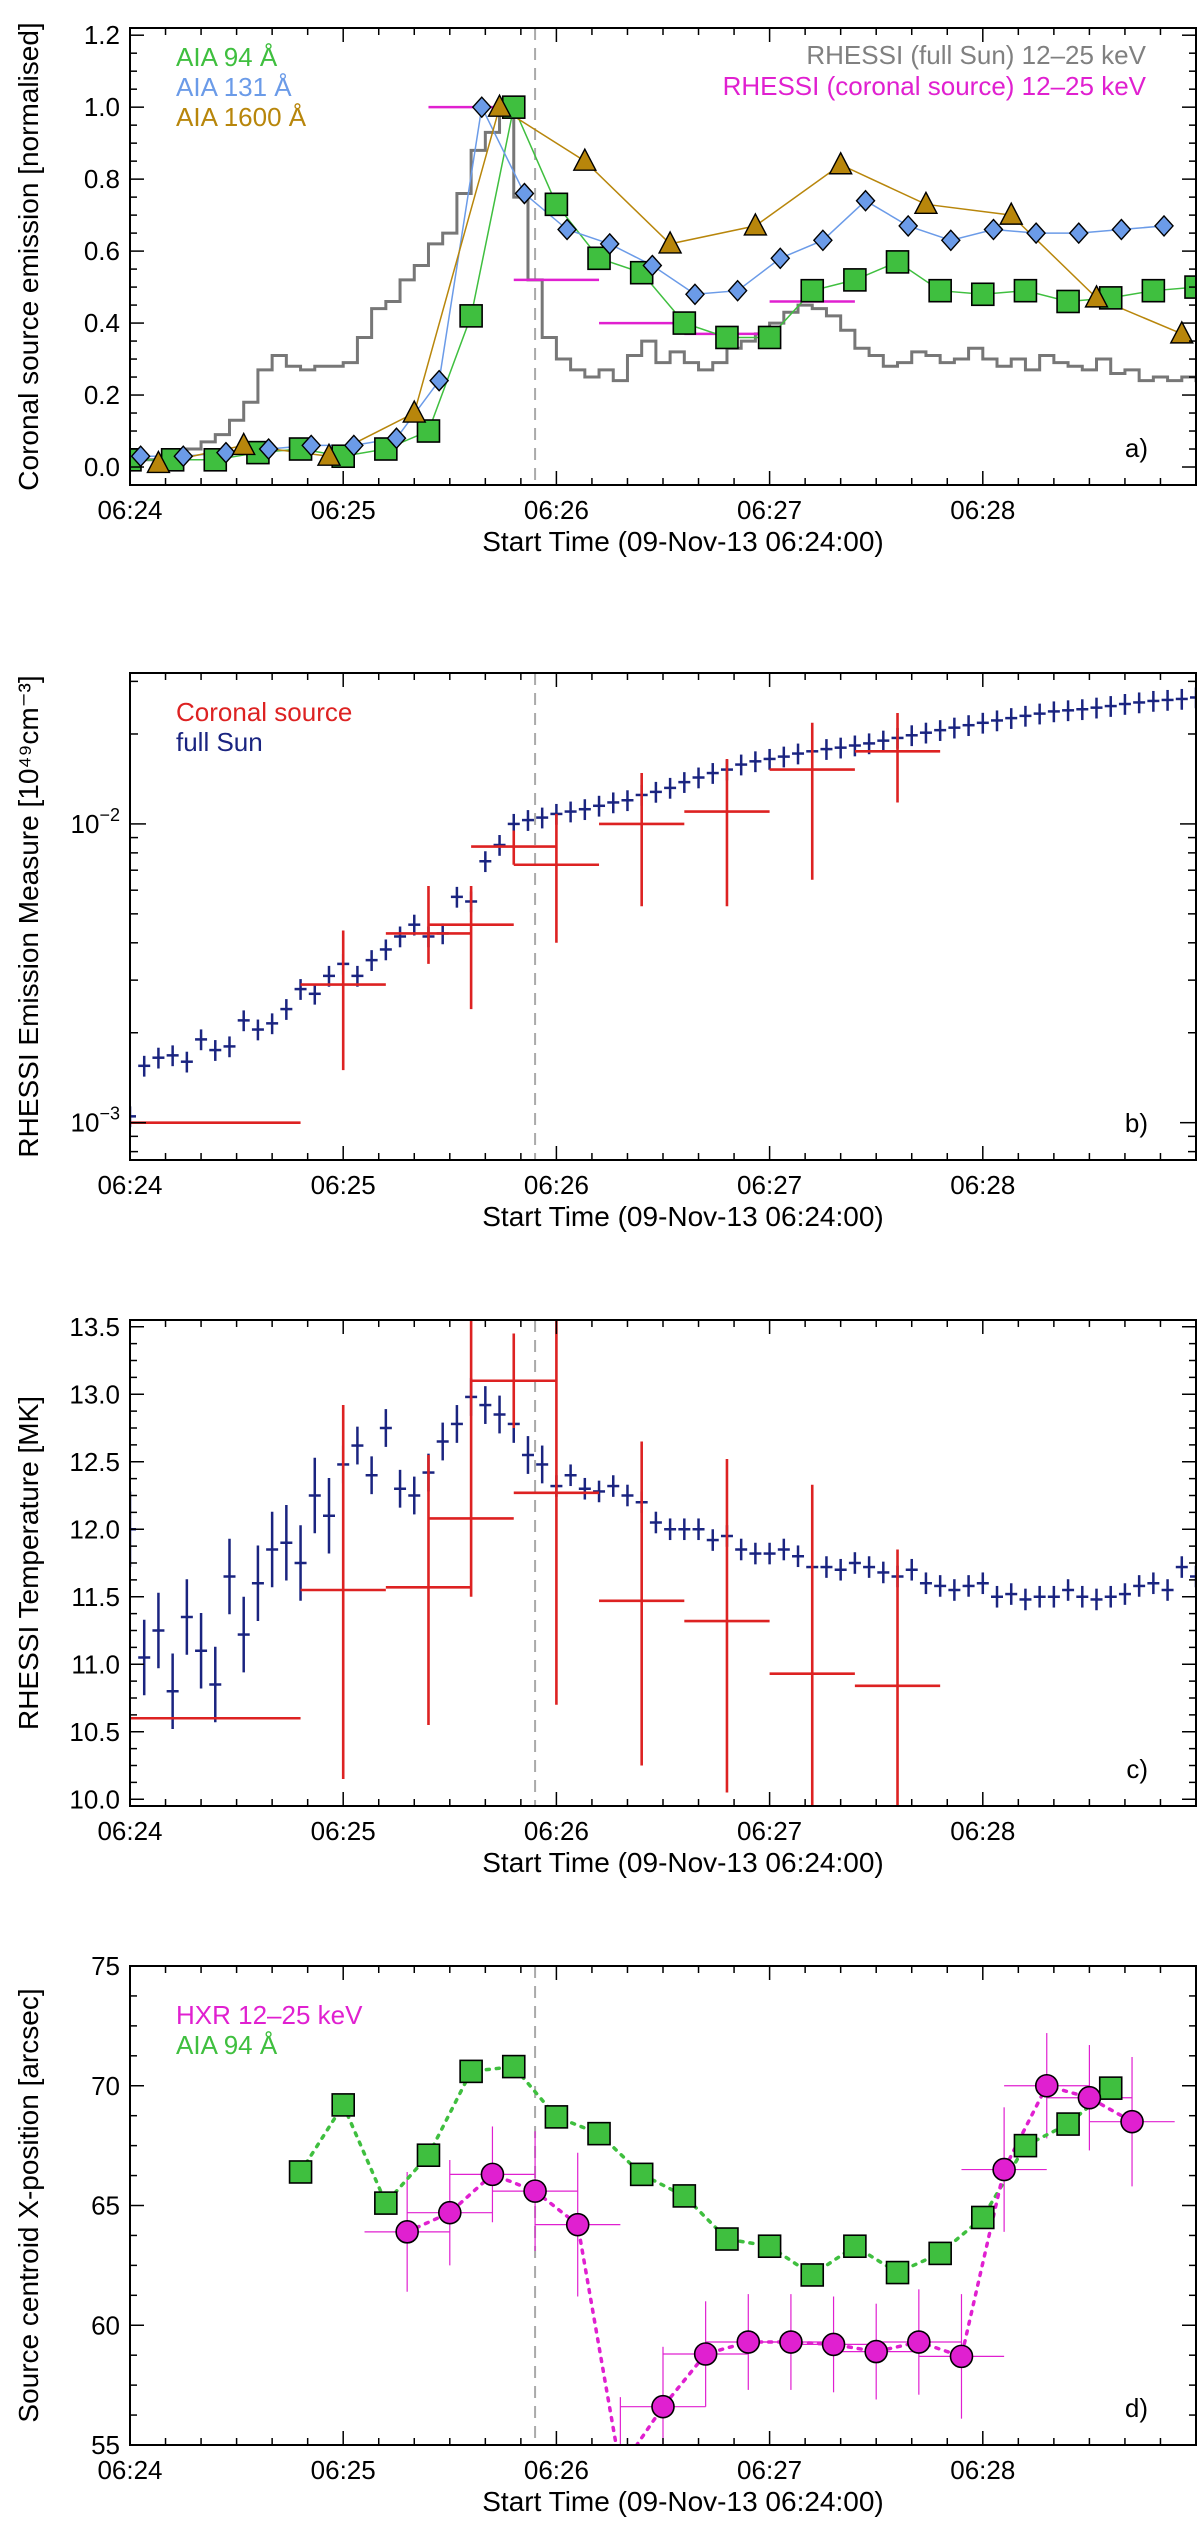  I want to click on y-tick-label: 70, so click(105, 2086).